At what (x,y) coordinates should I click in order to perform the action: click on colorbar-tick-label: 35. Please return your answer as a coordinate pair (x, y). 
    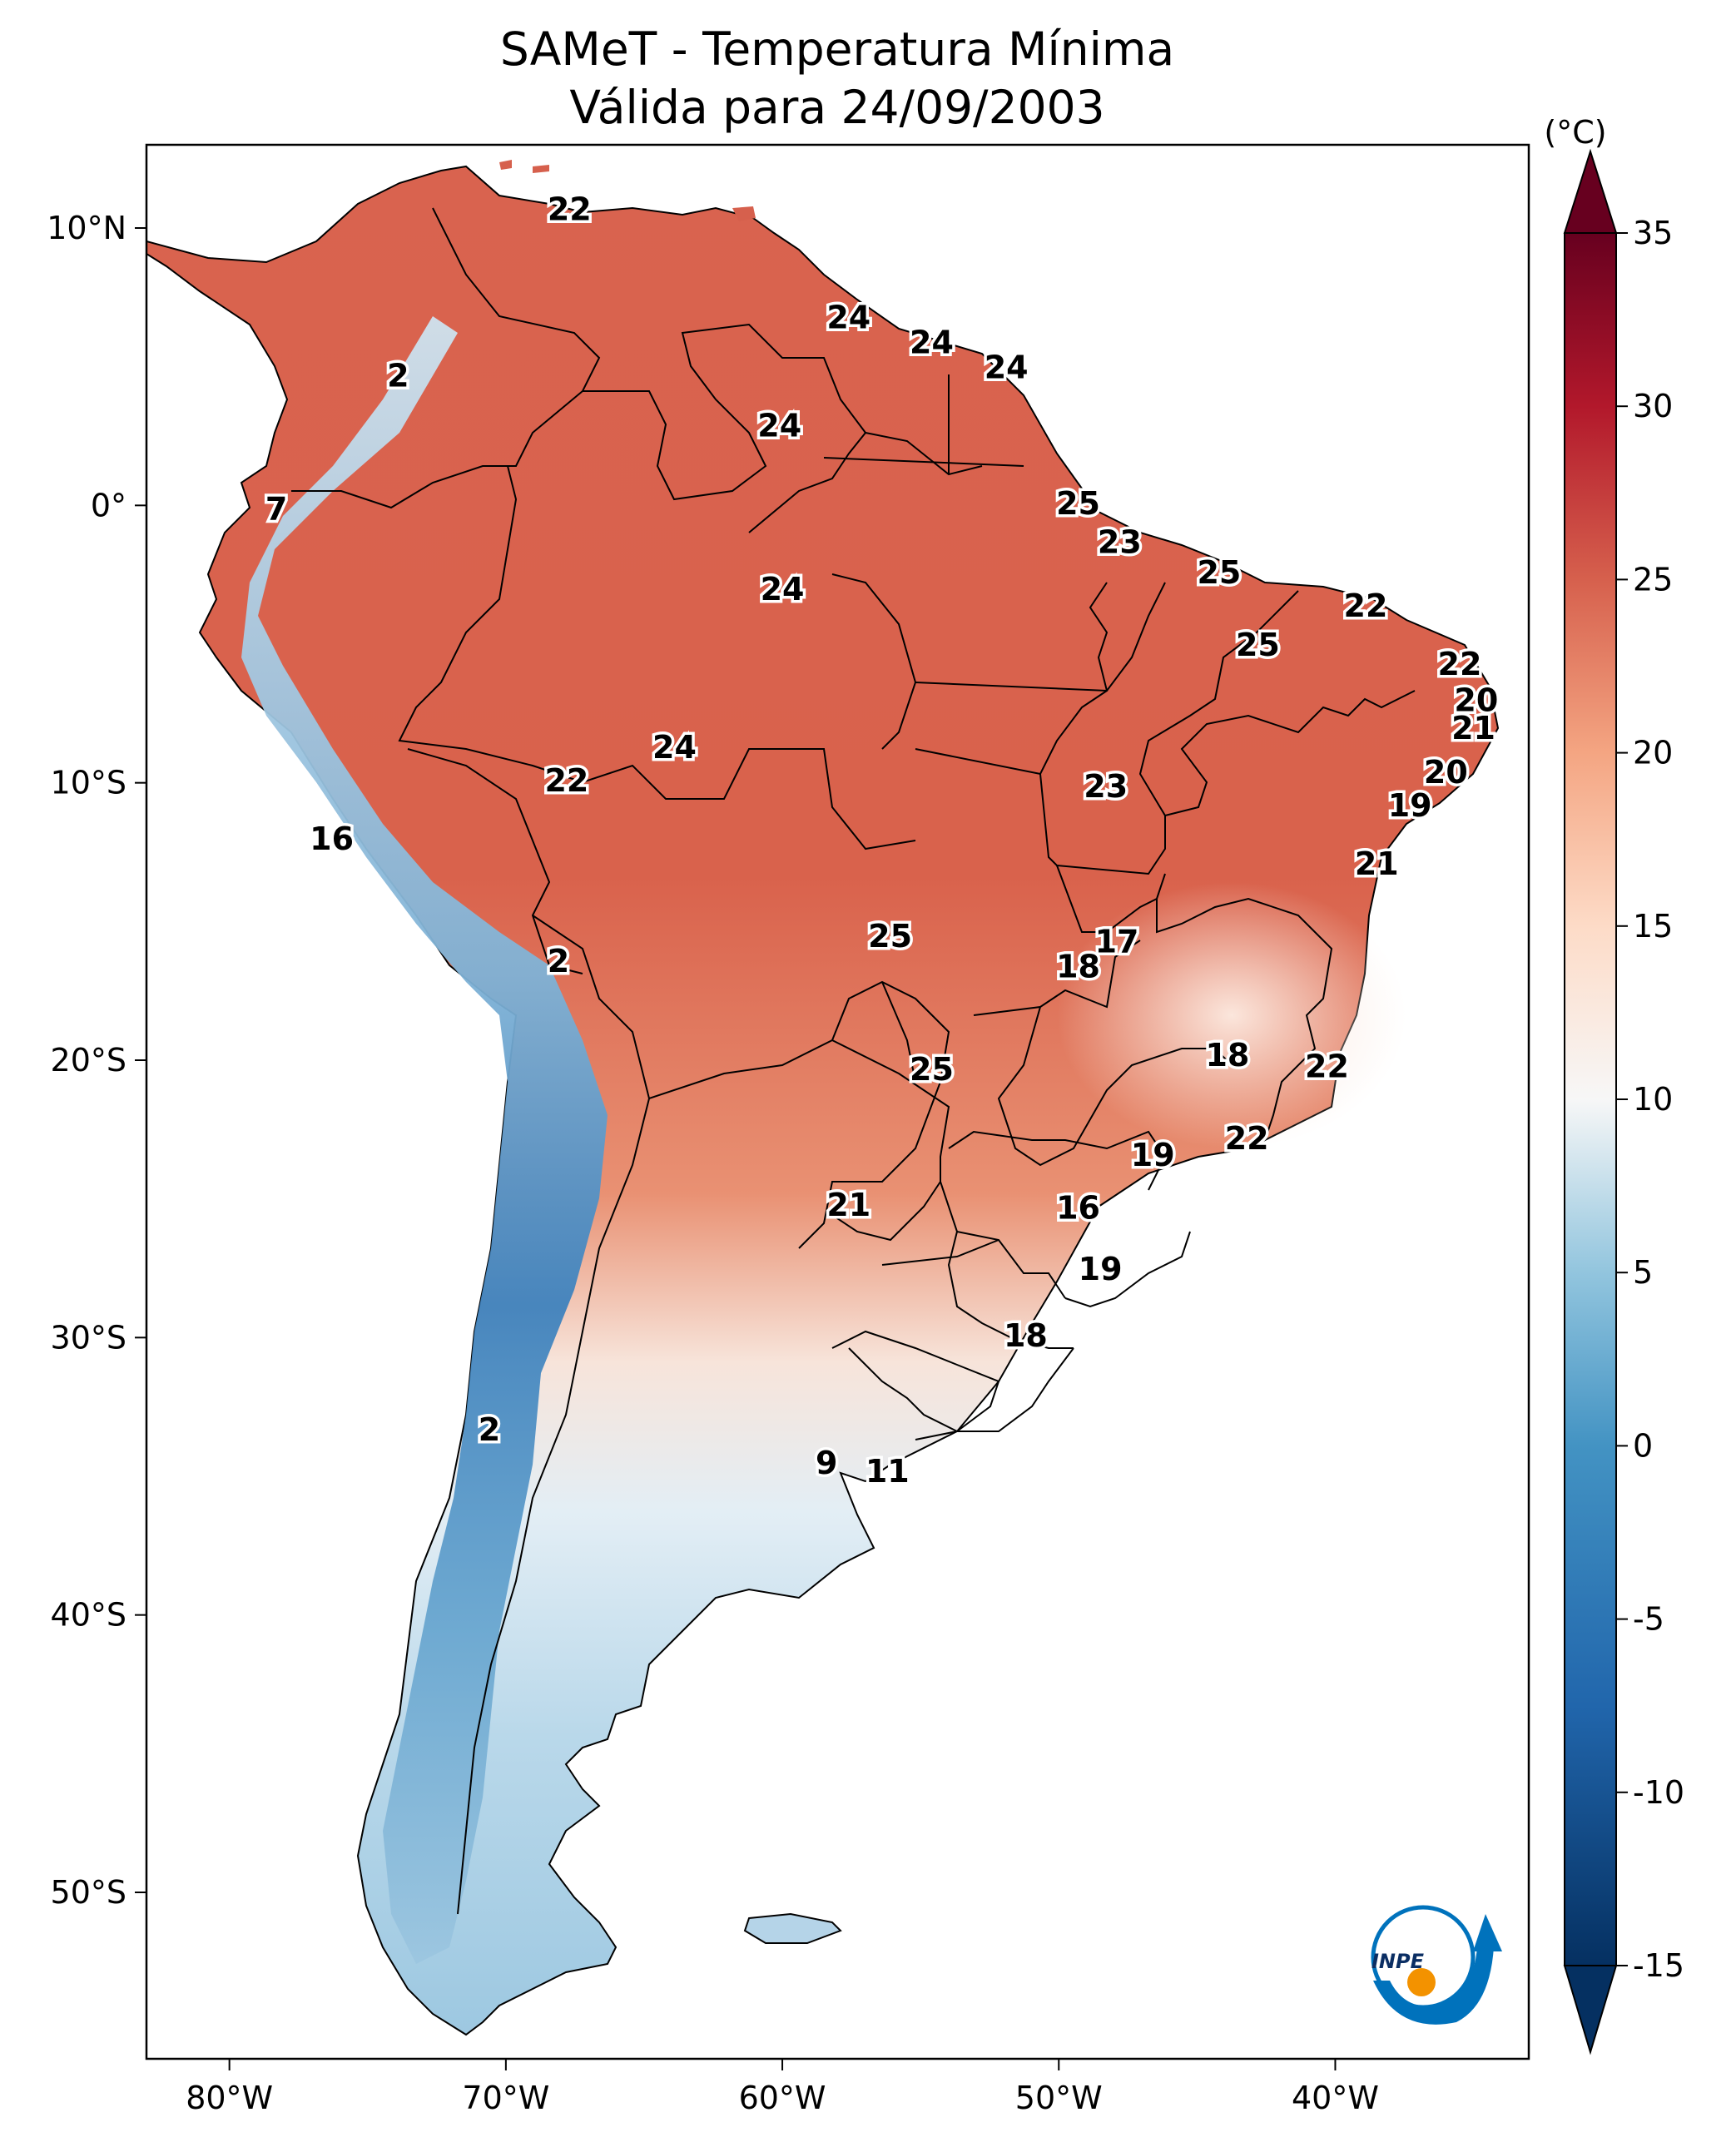
    Looking at the image, I should click on (1653, 233).